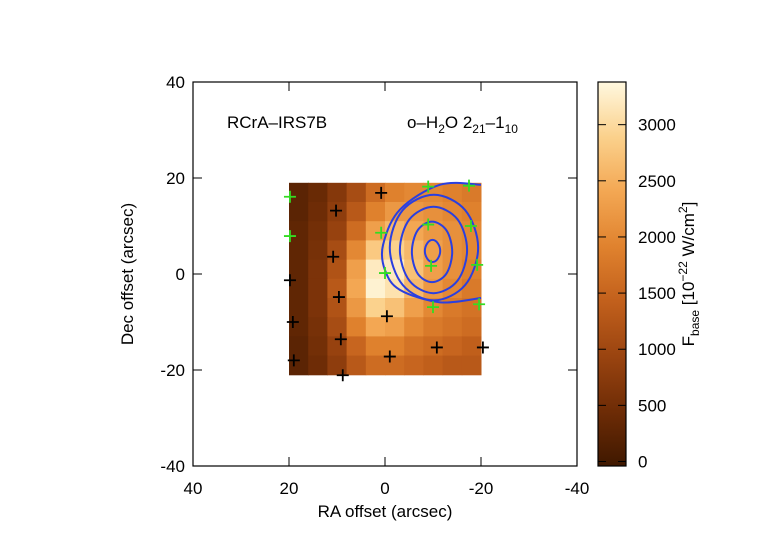 This screenshot has height=550, width=770. I want to click on text-segment: 21, so click(479, 129).